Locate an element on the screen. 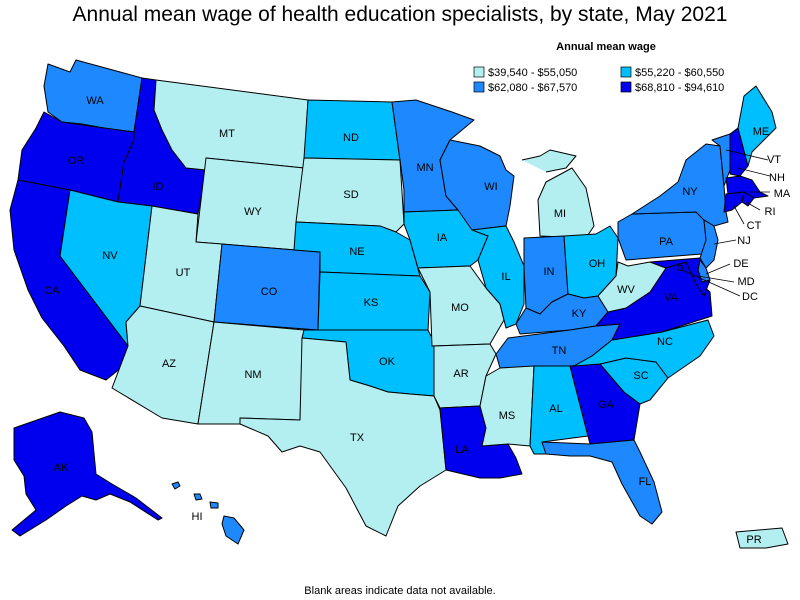 This screenshot has width=800, height=600. label-ks: KS is located at coordinates (371, 303).